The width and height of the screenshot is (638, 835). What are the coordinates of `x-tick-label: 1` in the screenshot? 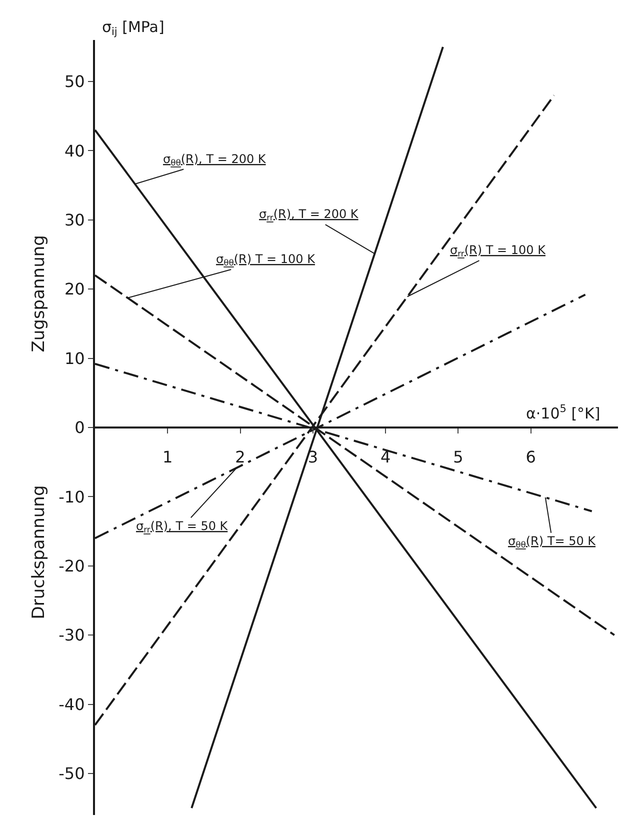 It's located at (167, 457).